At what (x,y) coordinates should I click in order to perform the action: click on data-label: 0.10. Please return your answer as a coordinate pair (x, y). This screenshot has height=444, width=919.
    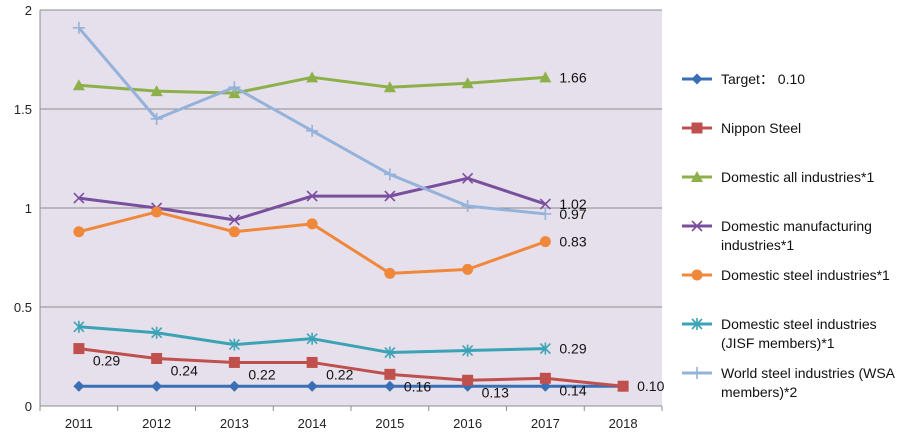
    Looking at the image, I should click on (650, 386).